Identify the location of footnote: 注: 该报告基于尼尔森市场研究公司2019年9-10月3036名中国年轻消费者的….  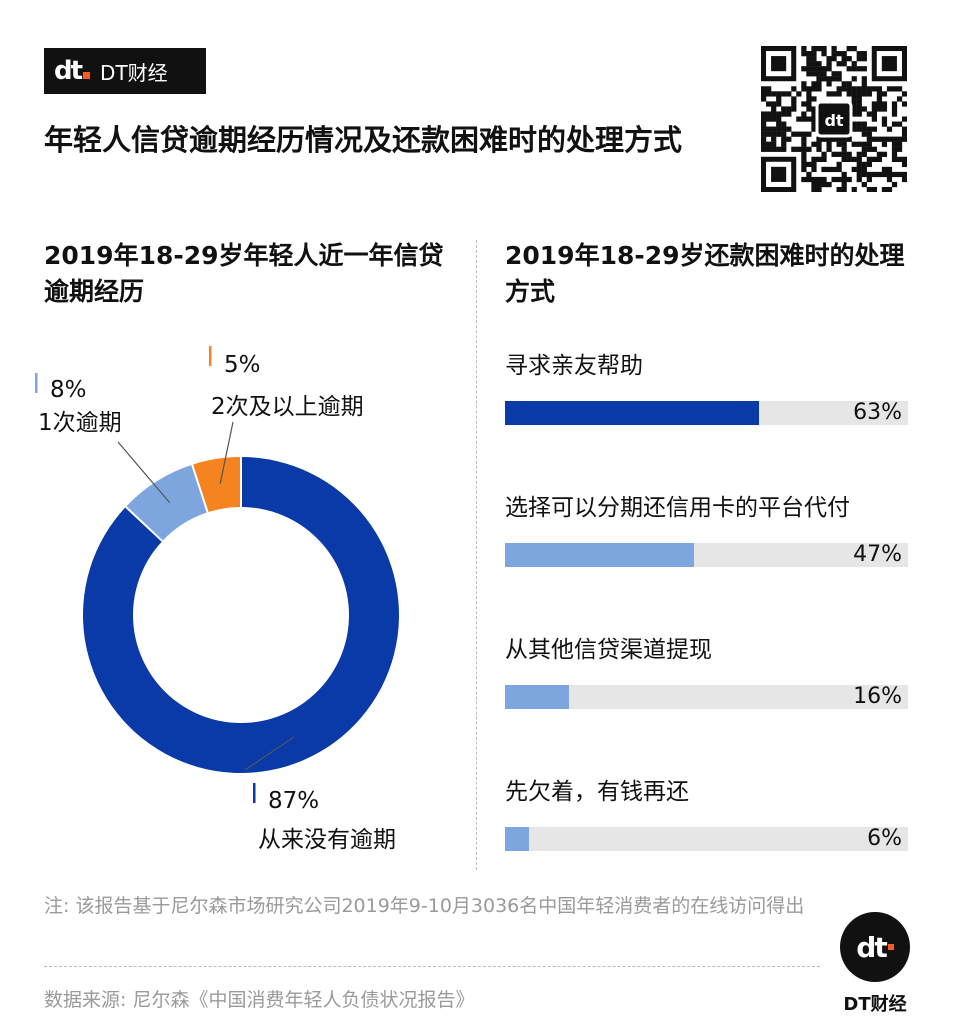
(424, 906).